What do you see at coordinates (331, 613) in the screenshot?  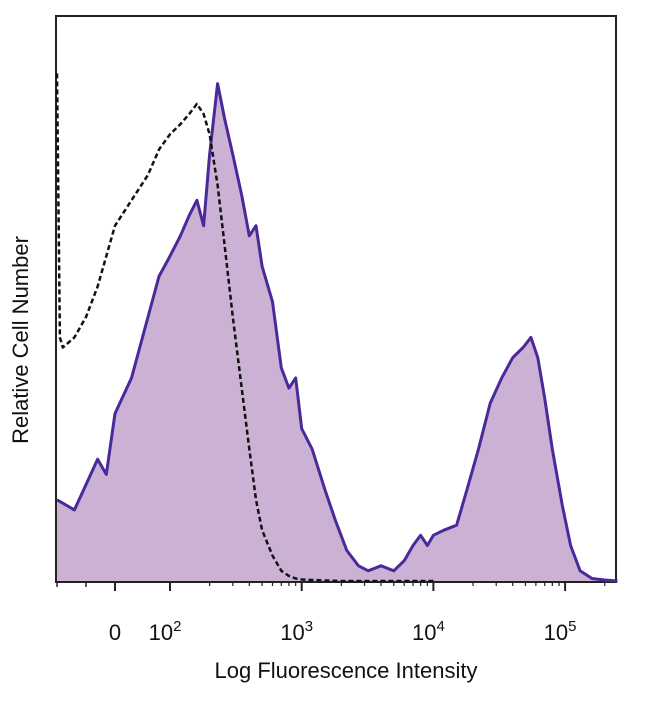 I see `x-axis-ticks: 0 10² 10³ 10⁴ 10⁵` at bounding box center [331, 613].